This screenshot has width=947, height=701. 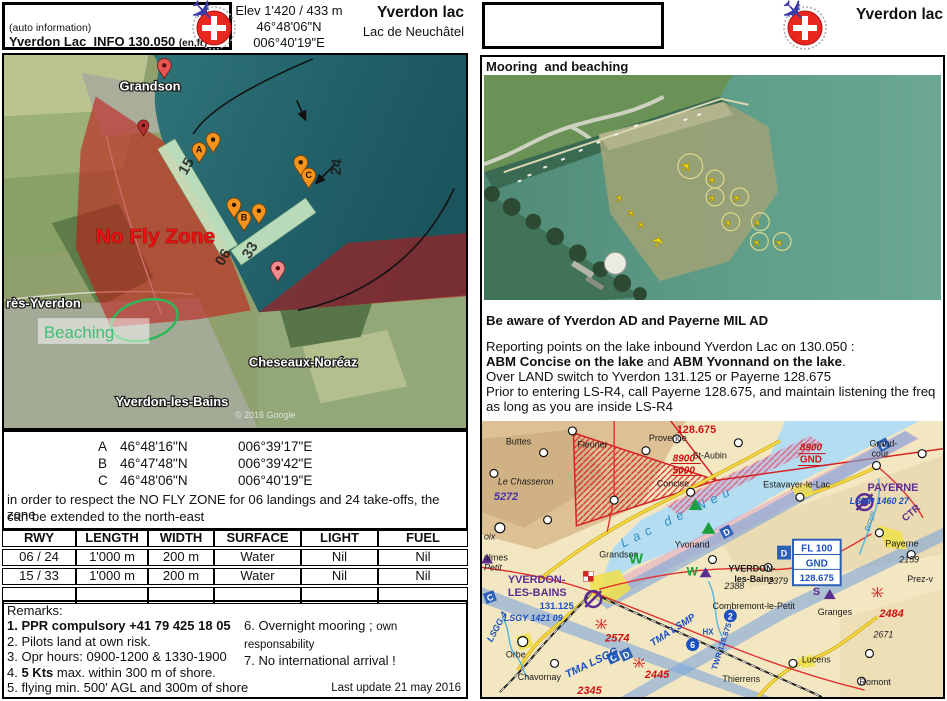 What do you see at coordinates (613, 658) in the screenshot?
I see `svg-text: C` at bounding box center [613, 658].